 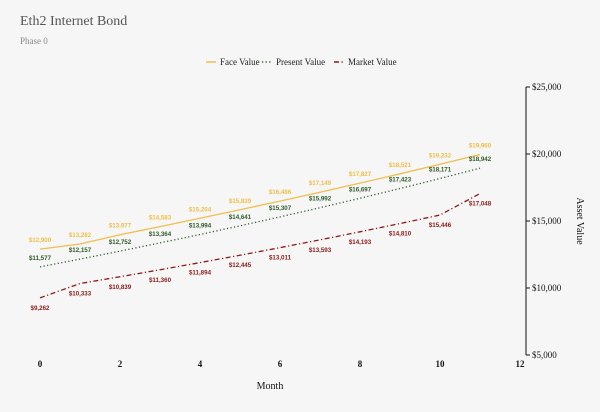 What do you see at coordinates (160, 280) in the screenshot?
I see `data-label: $11,360` at bounding box center [160, 280].